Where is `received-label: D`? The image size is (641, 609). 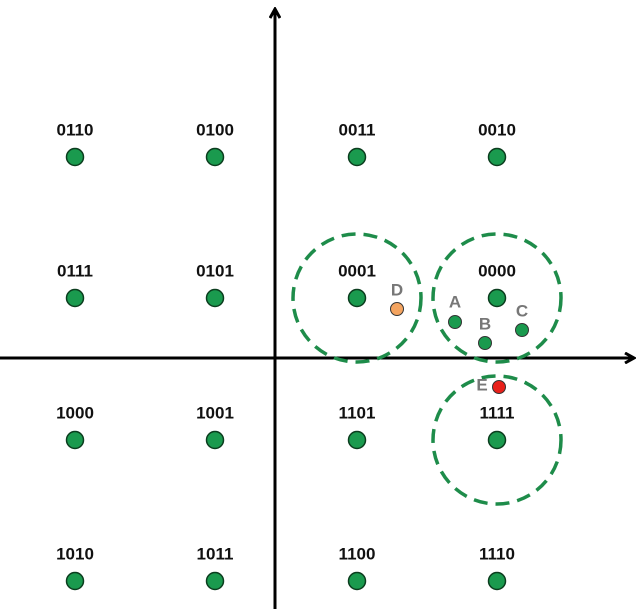 received-label: D is located at coordinates (397, 289).